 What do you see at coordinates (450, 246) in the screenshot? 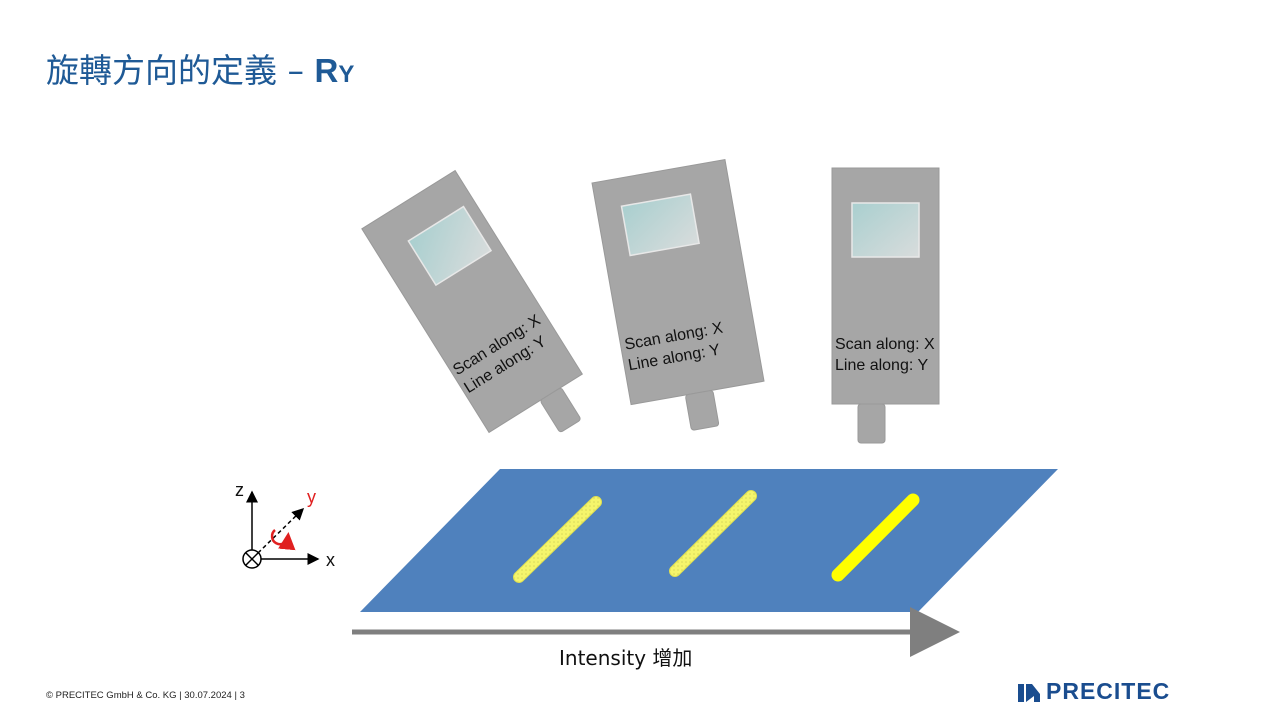
I see `sensor-1-window` at bounding box center [450, 246].